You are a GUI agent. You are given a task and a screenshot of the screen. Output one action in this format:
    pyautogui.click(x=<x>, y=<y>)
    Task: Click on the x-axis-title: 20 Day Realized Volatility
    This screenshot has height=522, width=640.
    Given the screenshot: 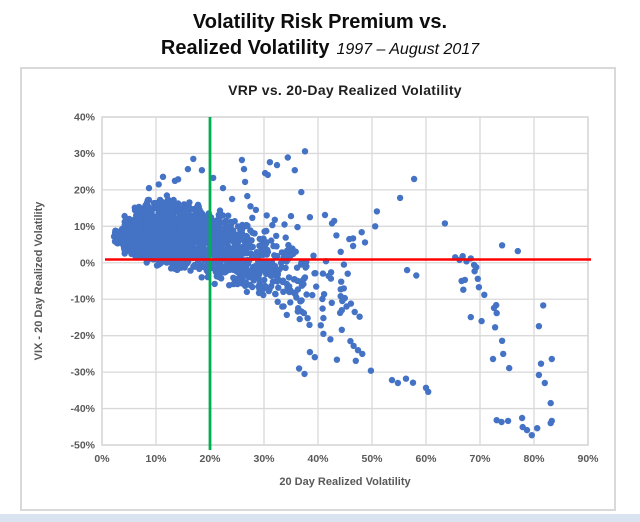 What is the action you would take?
    pyautogui.click(x=345, y=482)
    